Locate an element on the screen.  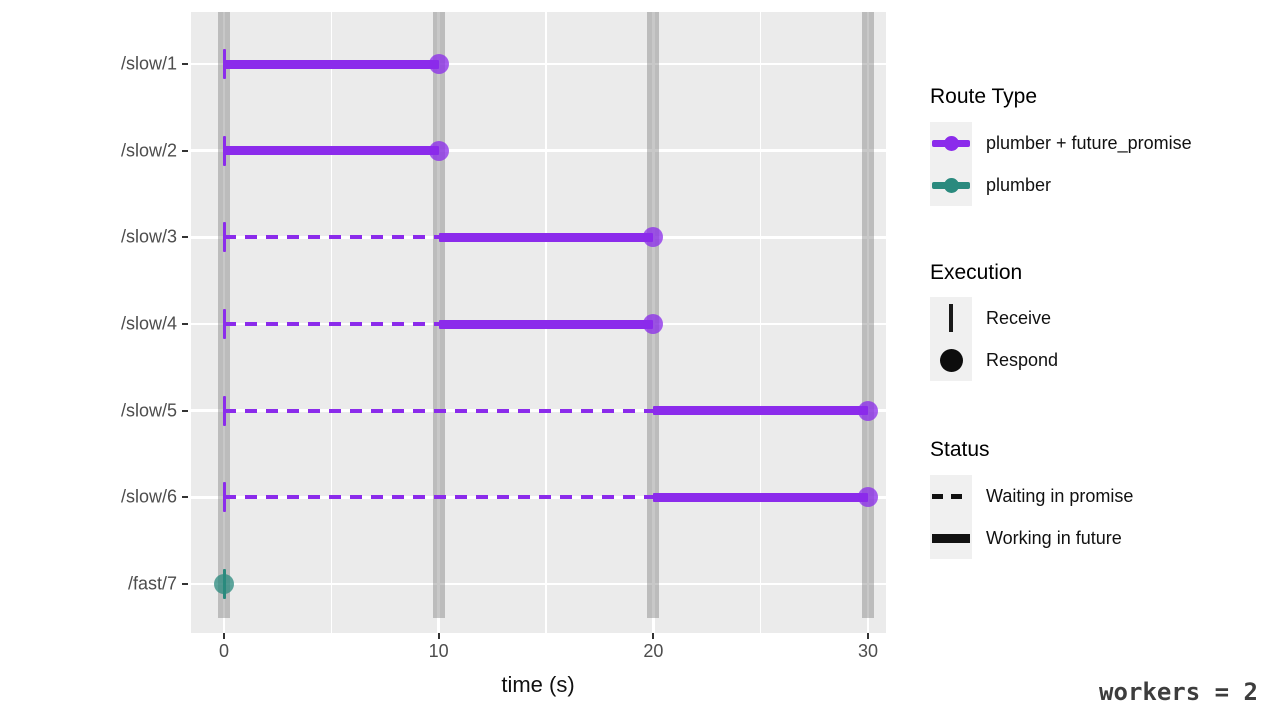
legend-label: plumber is located at coordinates (1019, 184).